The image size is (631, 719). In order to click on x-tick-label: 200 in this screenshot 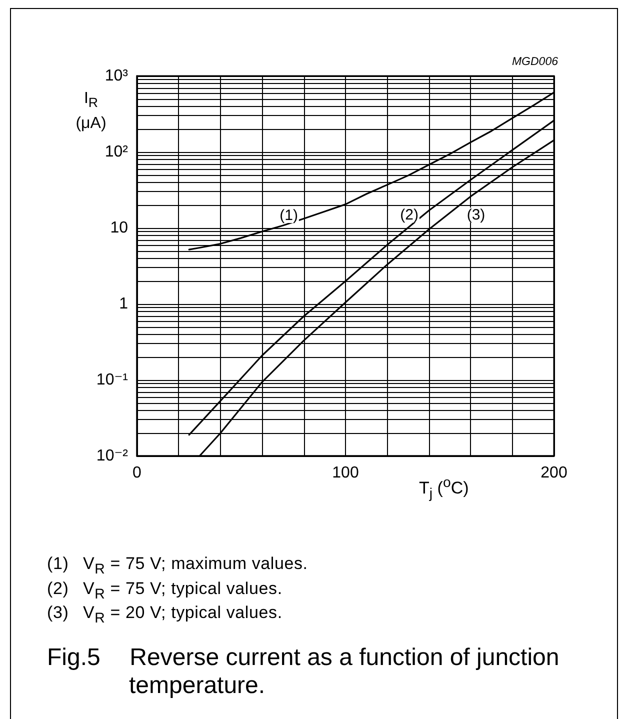, I will do `click(554, 473)`.